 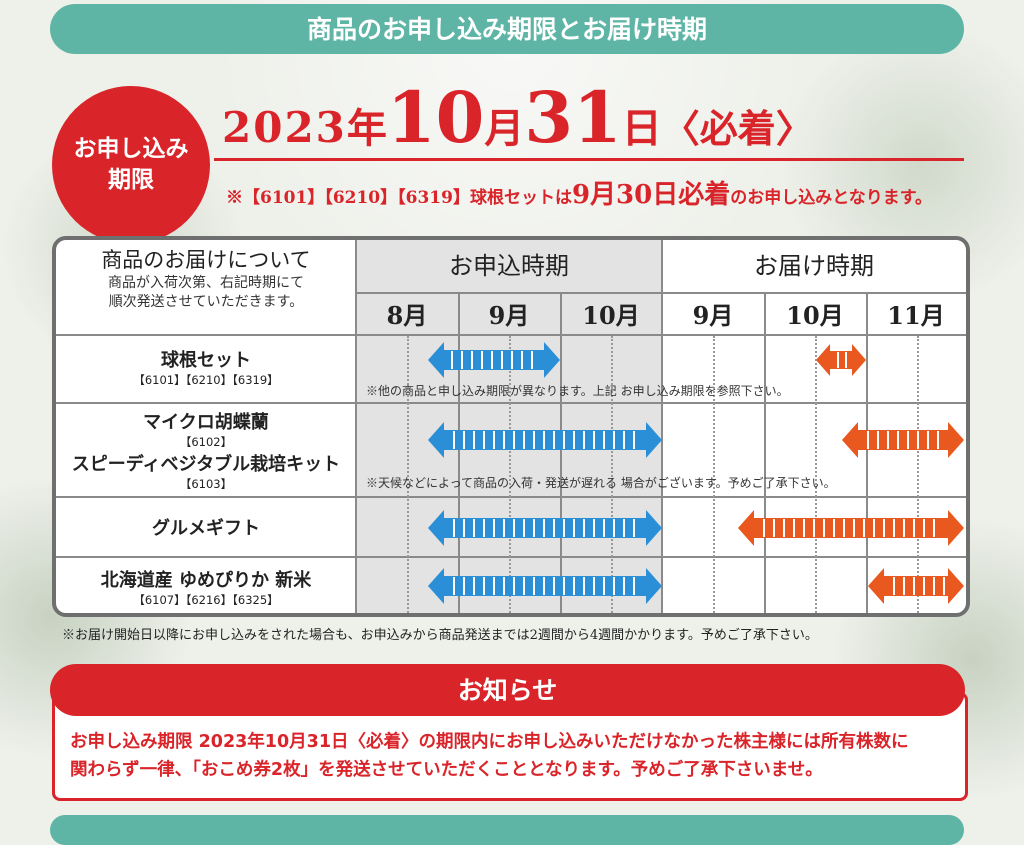 What do you see at coordinates (831, 198) in the screenshot?
I see `bulb-note-post: のお申し込みとなります。` at bounding box center [831, 198].